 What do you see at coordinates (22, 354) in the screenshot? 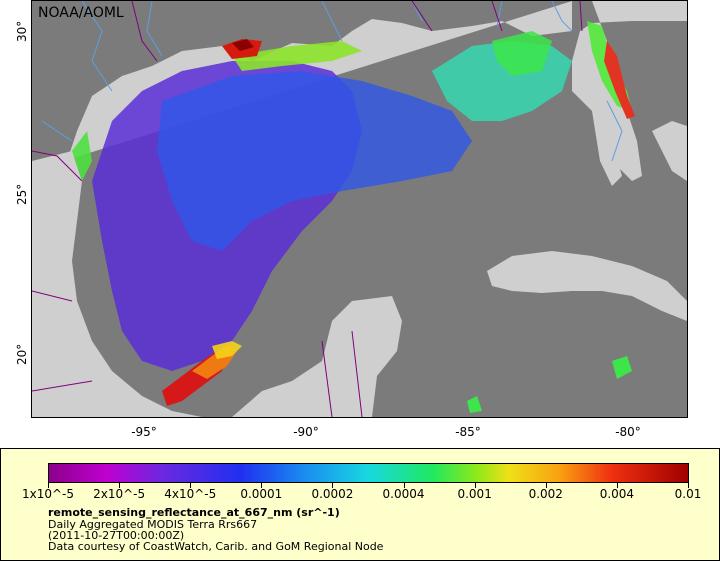
I see `lat-tick-20: 20°` at bounding box center [22, 354].